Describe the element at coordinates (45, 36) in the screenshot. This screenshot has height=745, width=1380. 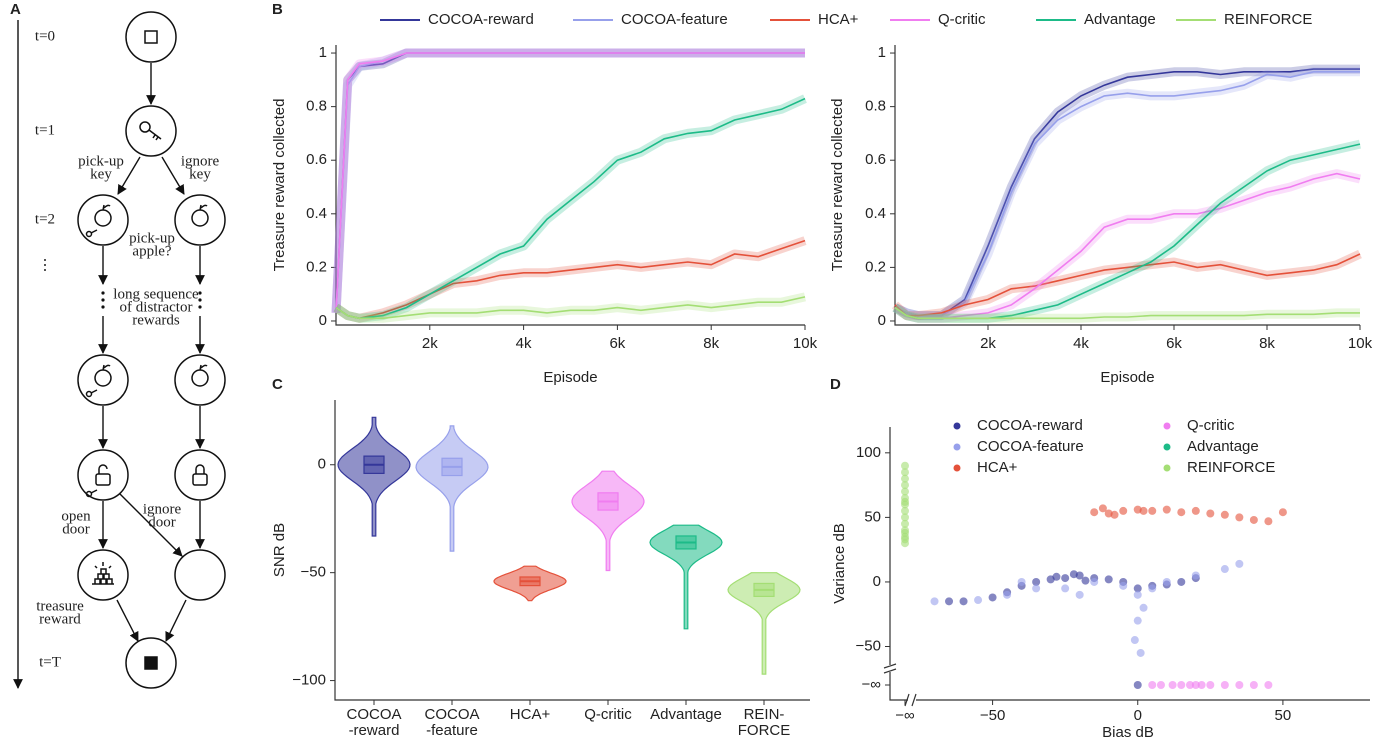
I see `time-label: t=0` at that location.